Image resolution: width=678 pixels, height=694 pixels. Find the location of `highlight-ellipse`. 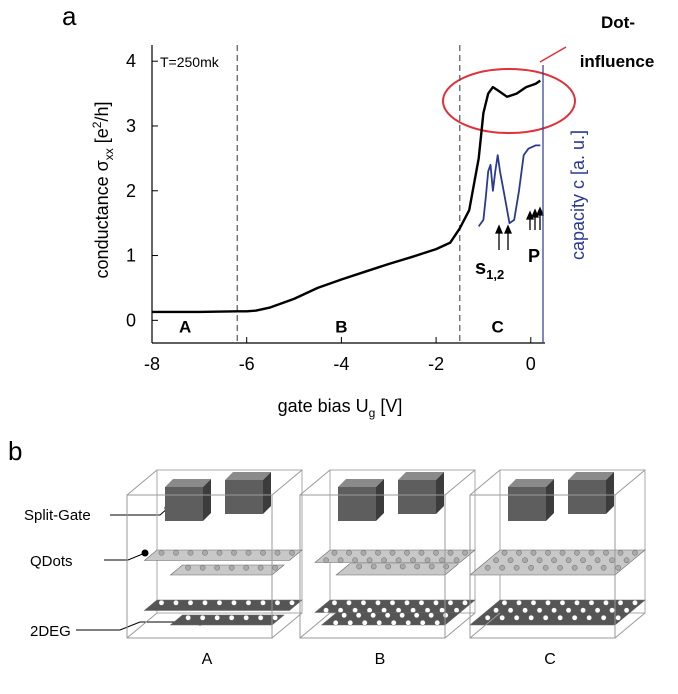

highlight-ellipse is located at coordinates (509, 101).